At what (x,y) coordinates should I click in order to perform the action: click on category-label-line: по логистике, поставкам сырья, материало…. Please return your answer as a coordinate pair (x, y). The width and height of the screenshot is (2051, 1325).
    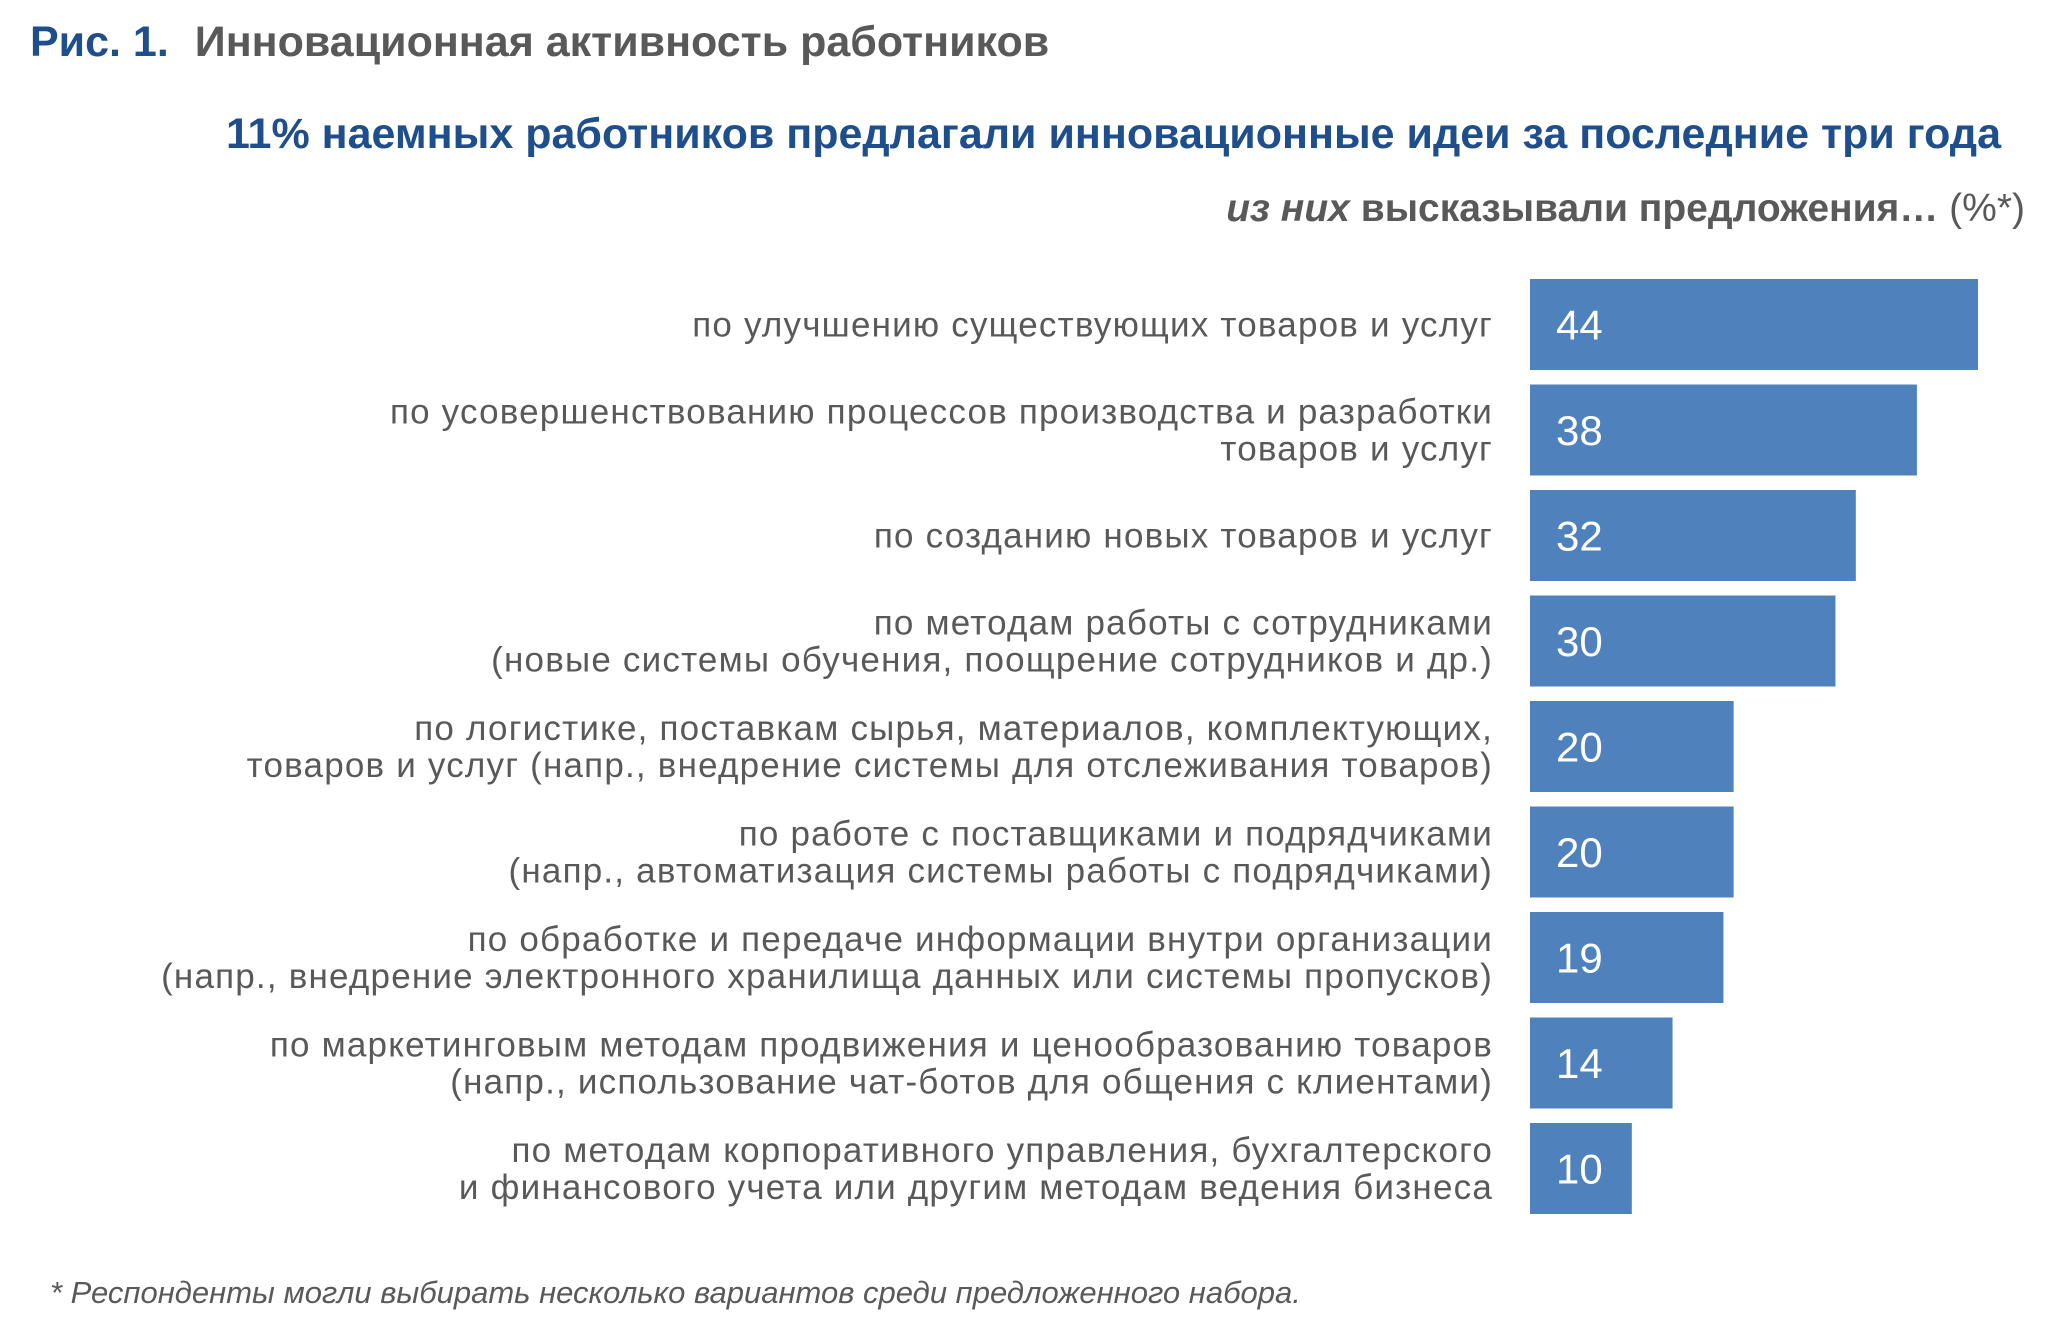
    Looking at the image, I should click on (953, 728).